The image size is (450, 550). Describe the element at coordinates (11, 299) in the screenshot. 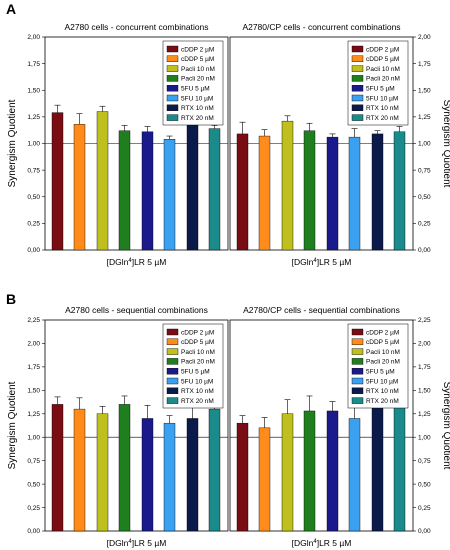

I see `panel-letter-b: B` at that location.